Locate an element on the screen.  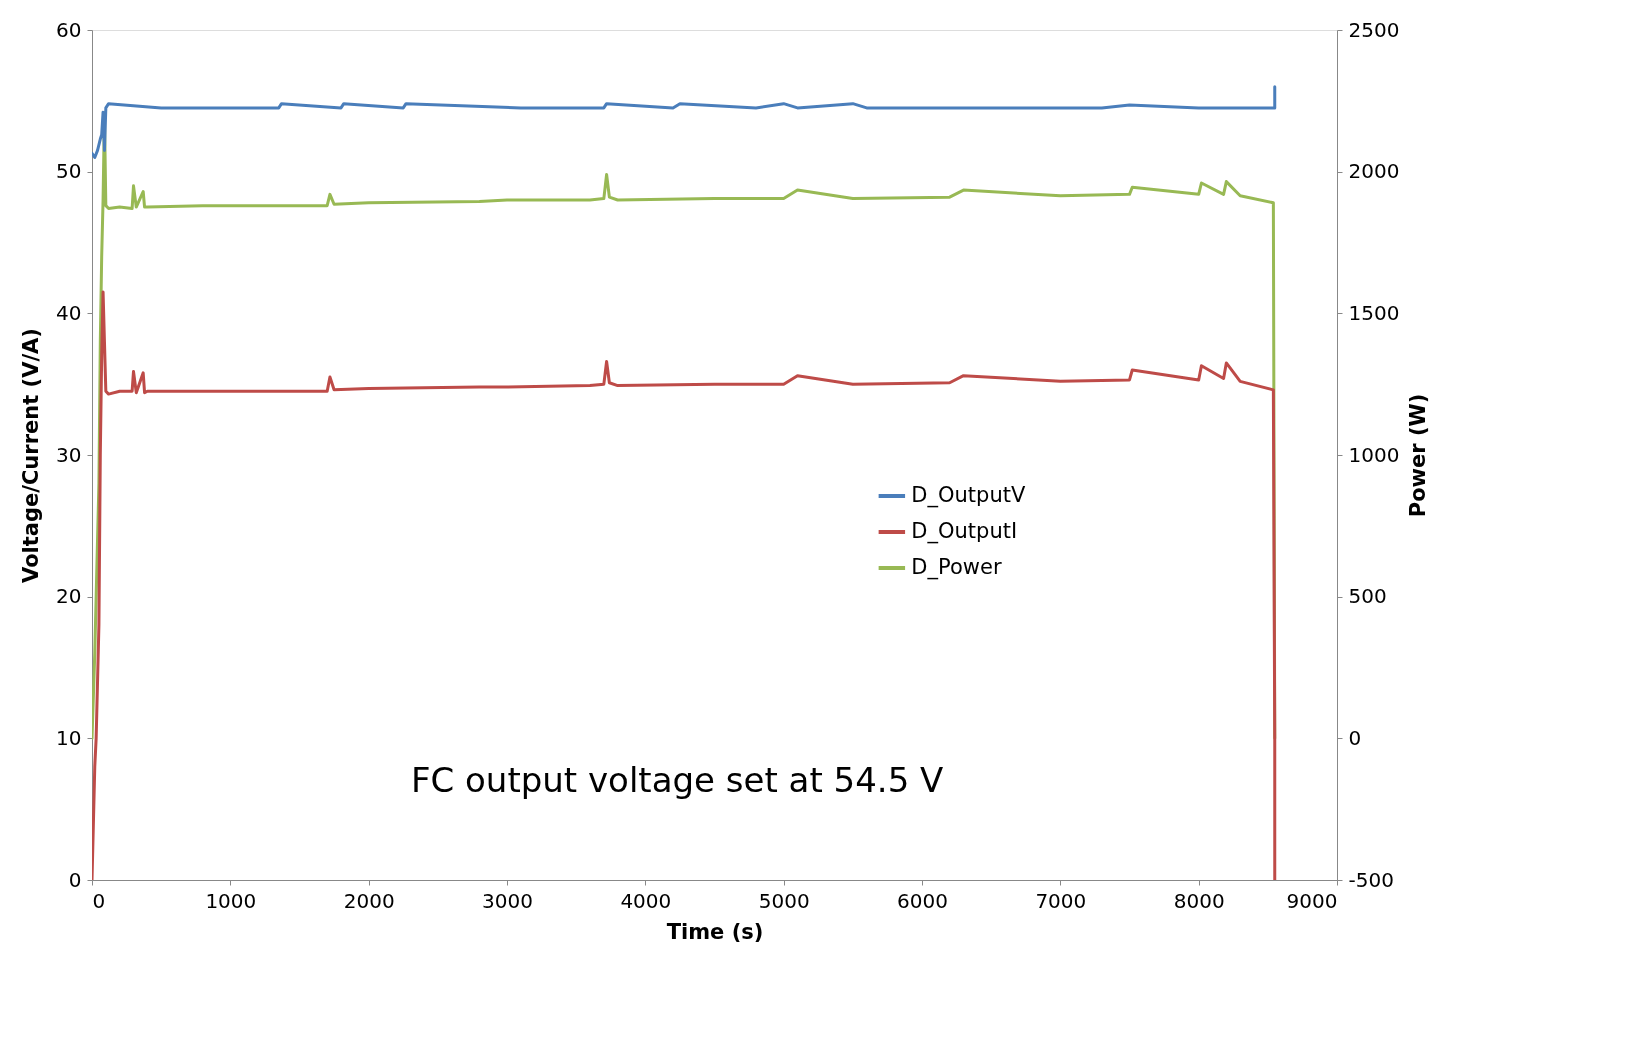
x-tick-label: 1000 is located at coordinates (231, 900).